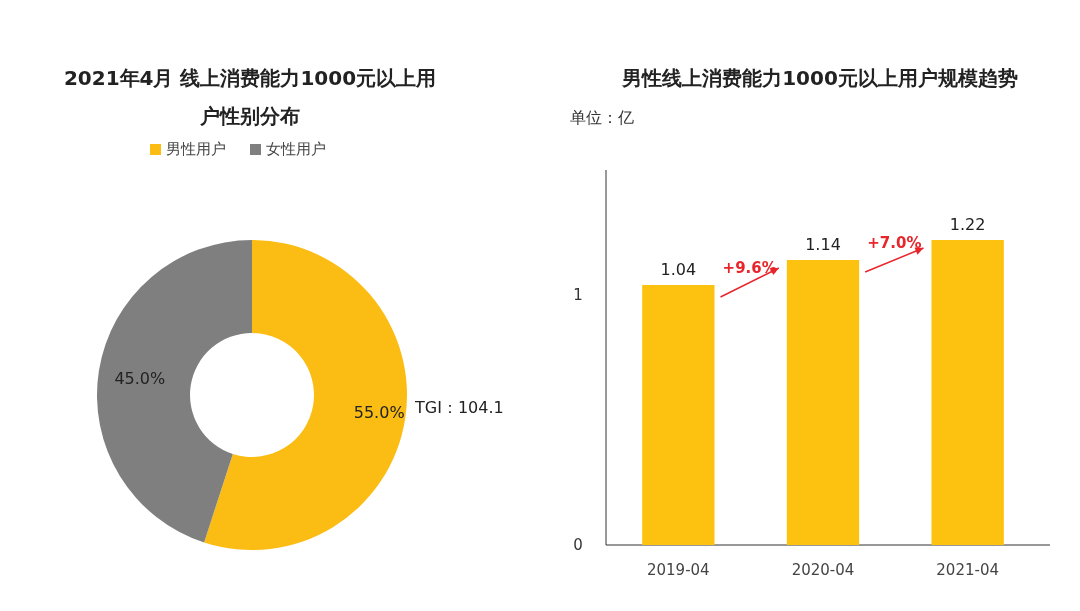 Image resolution: width=1080 pixels, height=611 pixels. Describe the element at coordinates (602, 117) in the screenshot. I see `text: 单位：亿` at that location.